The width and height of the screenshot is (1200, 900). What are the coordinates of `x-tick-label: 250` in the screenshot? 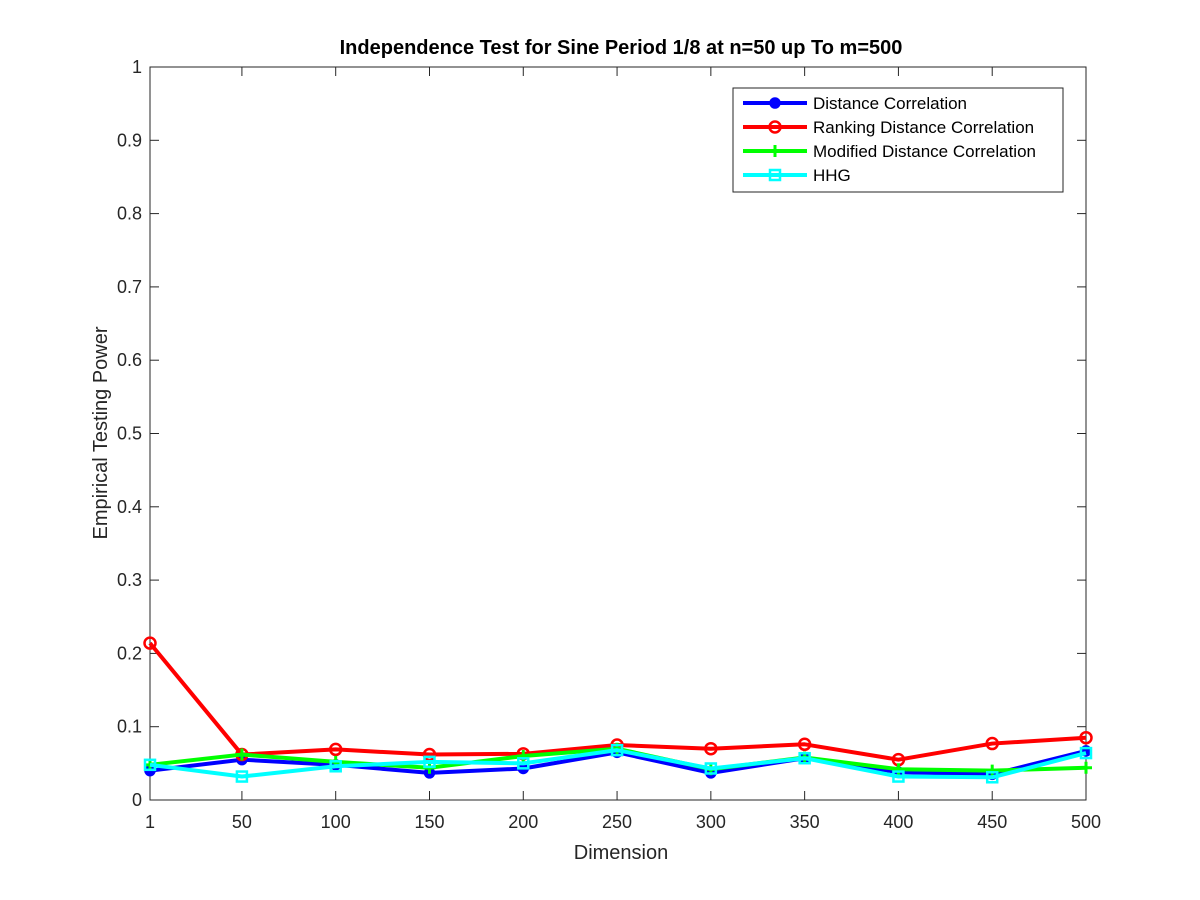 It's located at (617, 822).